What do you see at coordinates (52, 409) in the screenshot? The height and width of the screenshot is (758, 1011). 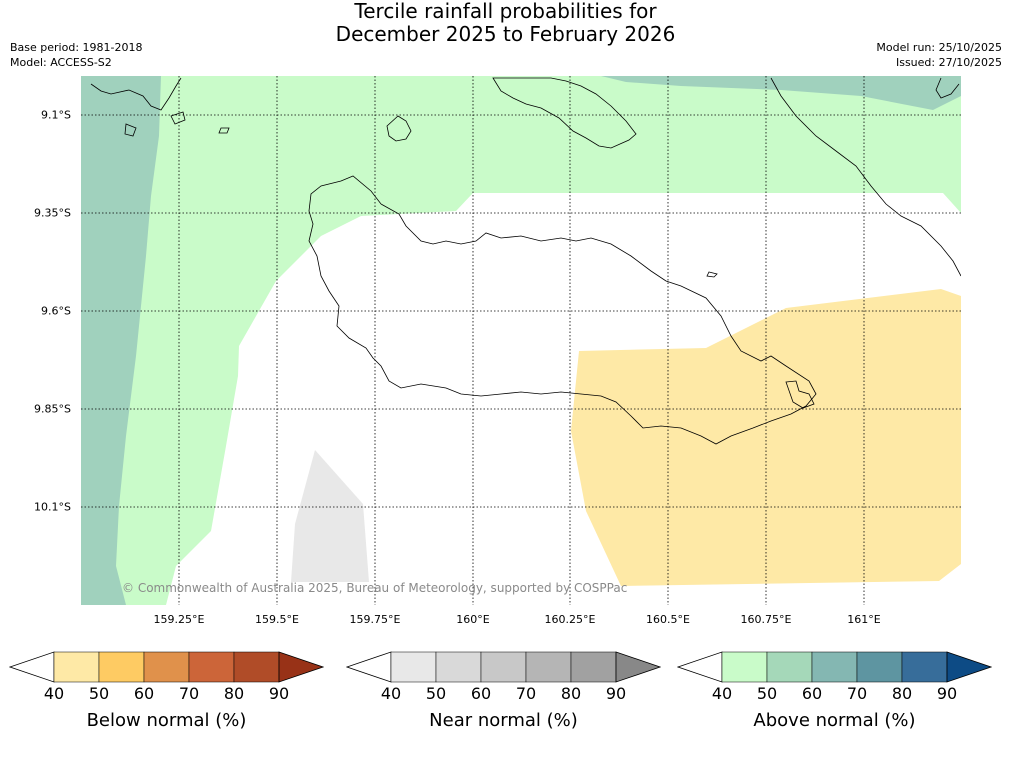 I see `lat-label-4: 9.85°S` at bounding box center [52, 409].